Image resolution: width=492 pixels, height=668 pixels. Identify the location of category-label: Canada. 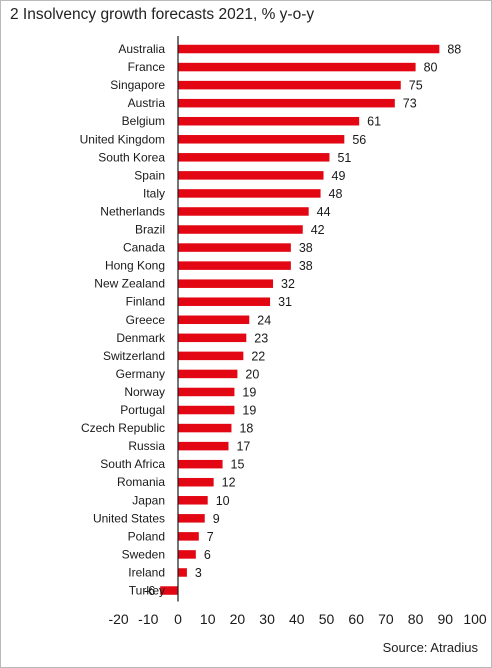
(144, 248).